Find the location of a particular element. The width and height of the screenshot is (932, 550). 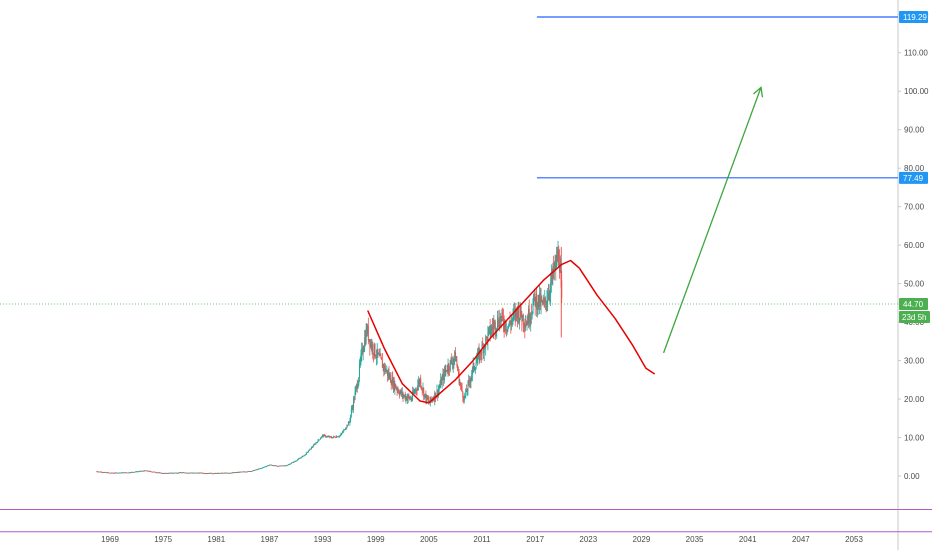

price-badge-level-1-text: 77.49 is located at coordinates (913, 178).